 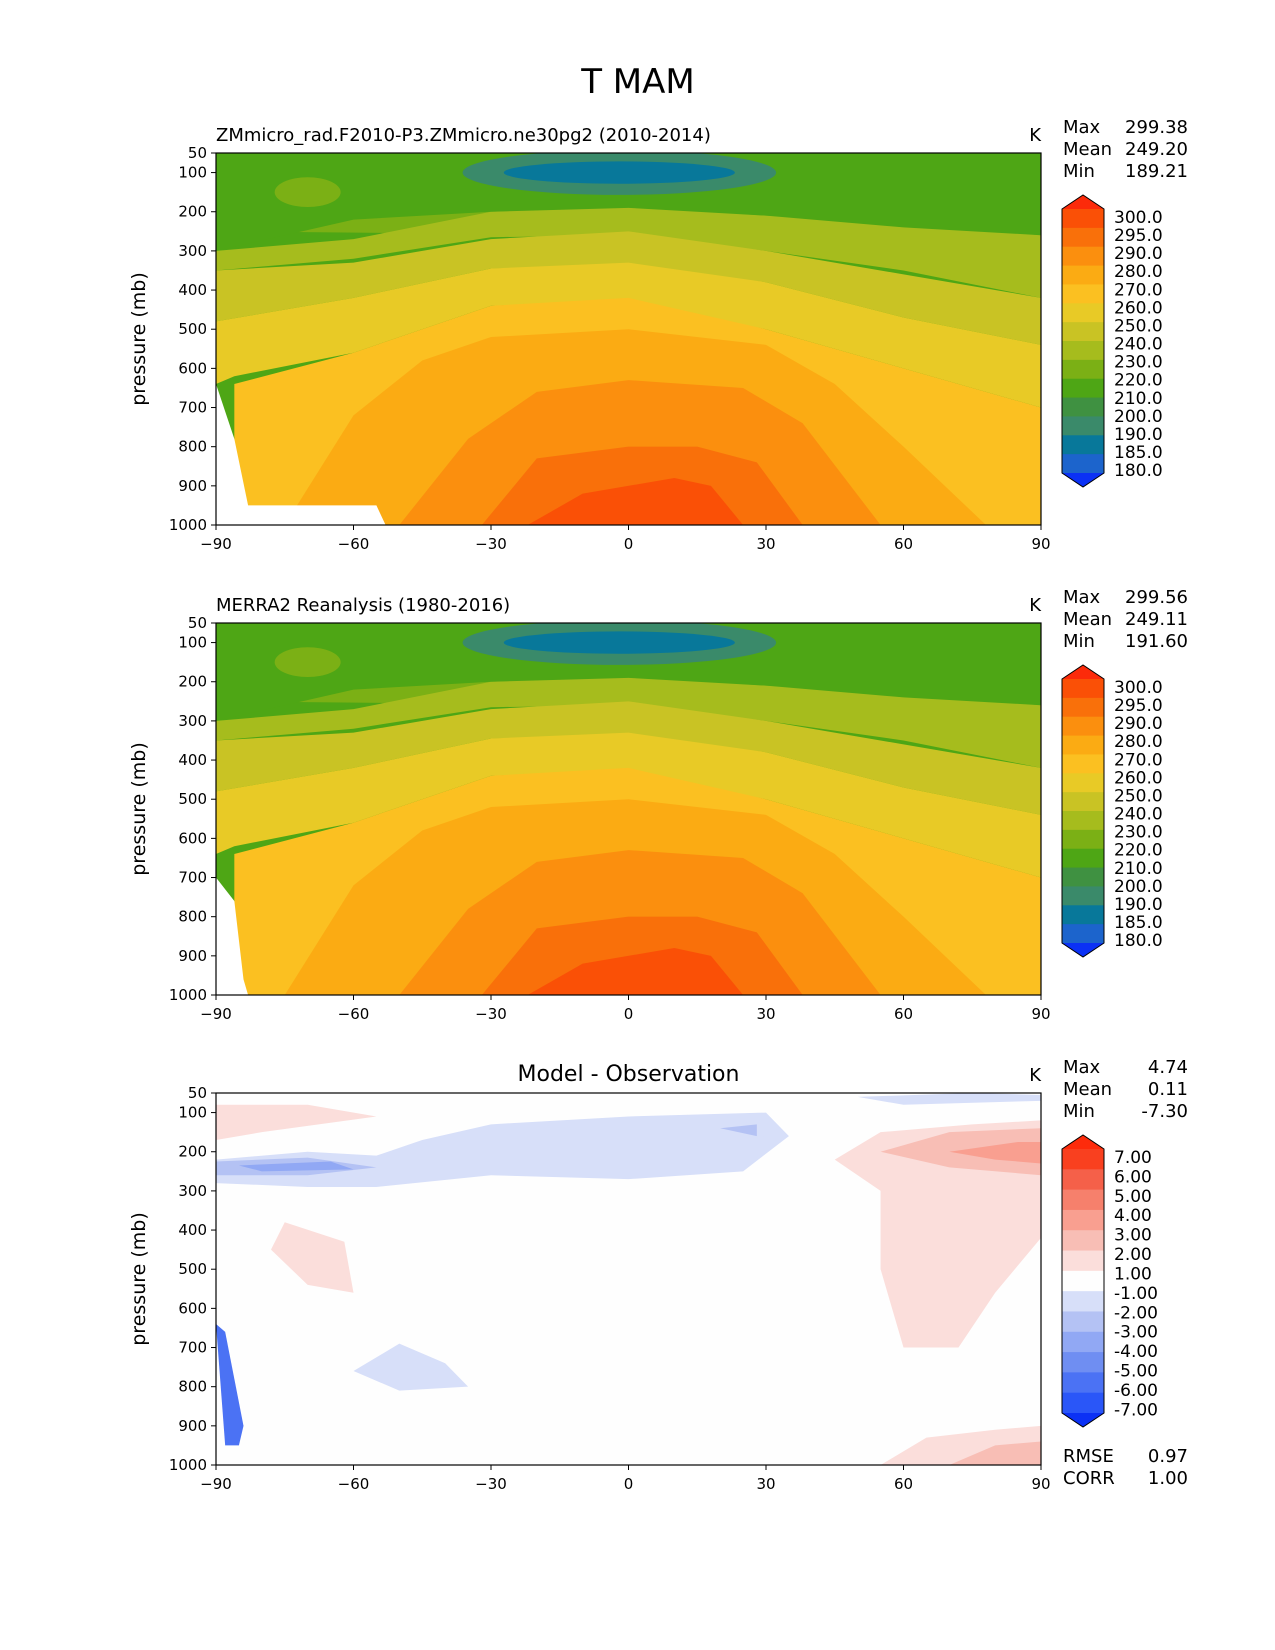 What do you see at coordinates (1156, 171) in the screenshot?
I see `stat-min-value: 189.21` at bounding box center [1156, 171].